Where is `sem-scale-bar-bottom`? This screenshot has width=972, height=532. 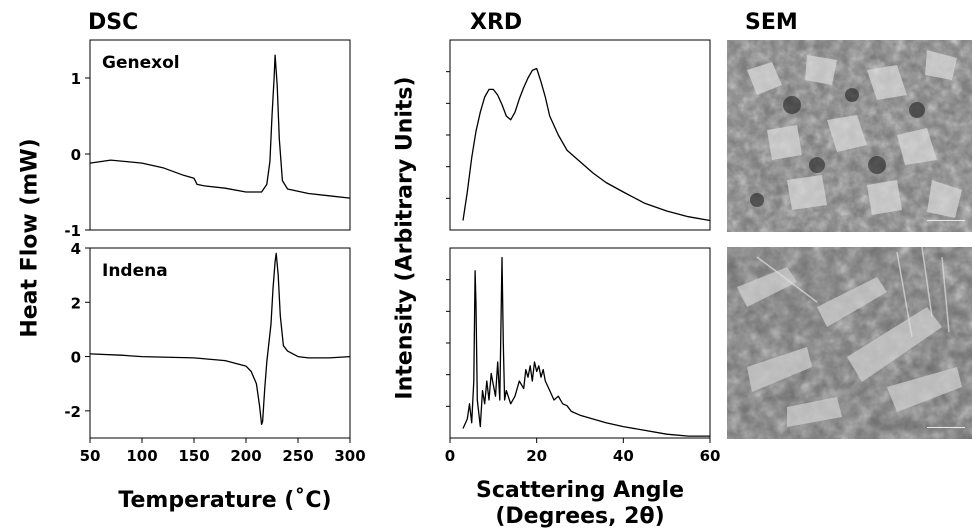
sem-scale-bar-bottom is located at coordinates (946, 427).